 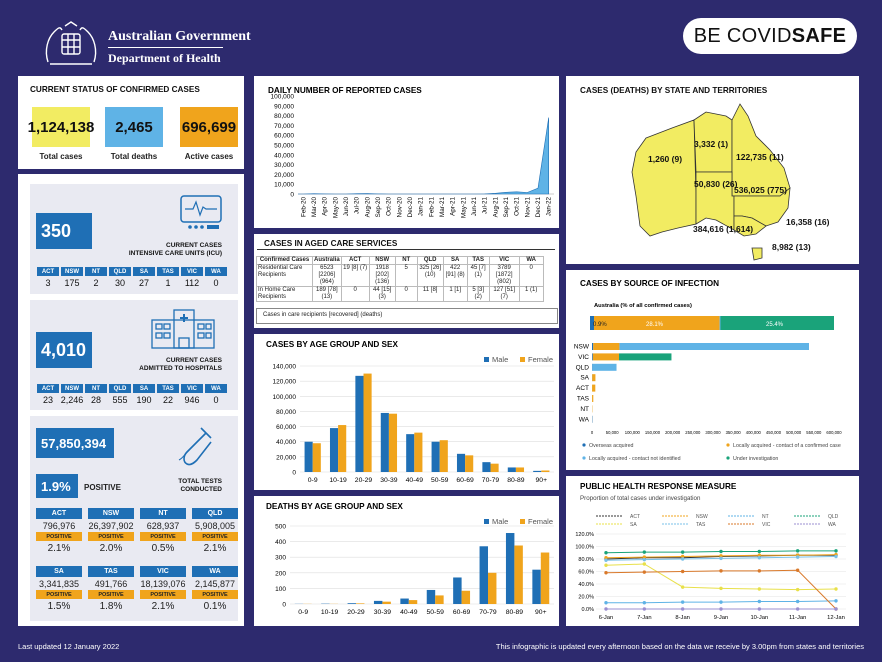 I want to click on legend-label: Male, so click(x=500, y=521).